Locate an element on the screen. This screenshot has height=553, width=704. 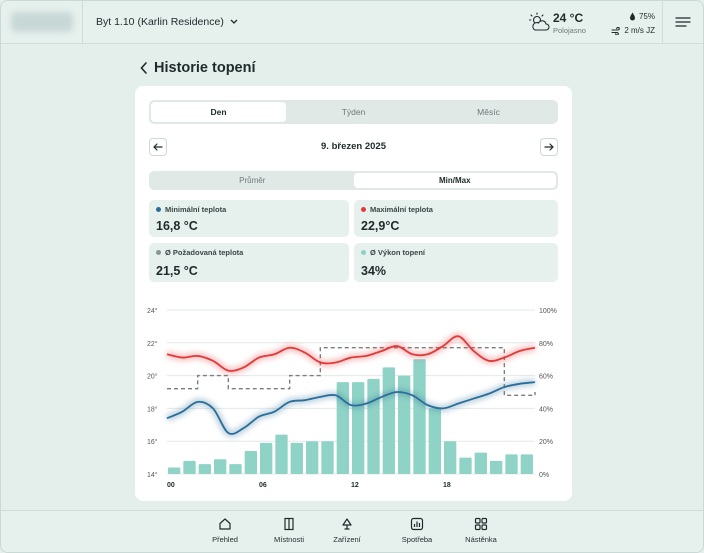
min-dot-icon is located at coordinates (158, 209).